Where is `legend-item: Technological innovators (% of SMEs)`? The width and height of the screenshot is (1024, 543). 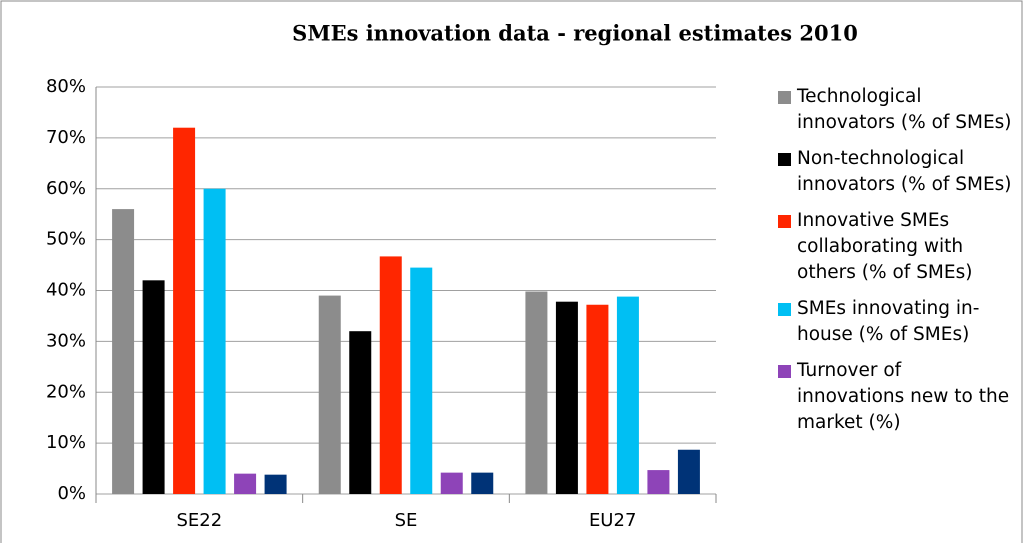
legend-item: Technological innovators (% of SMEs) is located at coordinates (896, 110).